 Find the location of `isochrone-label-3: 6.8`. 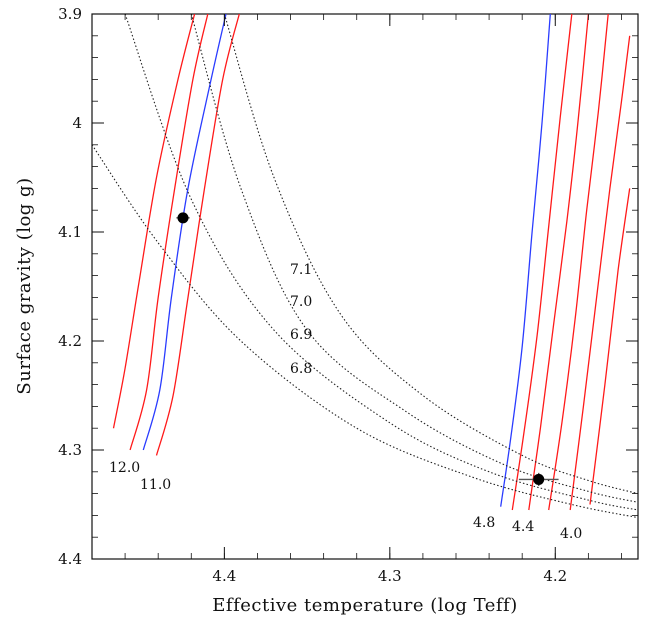

isochrone-label-3: 6.8 is located at coordinates (301, 369).